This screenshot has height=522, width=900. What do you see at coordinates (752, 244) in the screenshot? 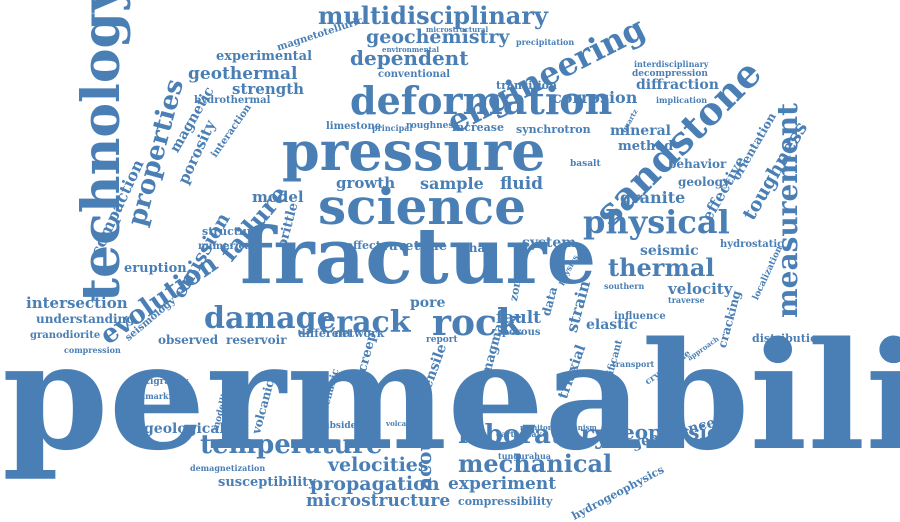
I see `word-hydrostatic: hydrostatic` at bounding box center [752, 244].